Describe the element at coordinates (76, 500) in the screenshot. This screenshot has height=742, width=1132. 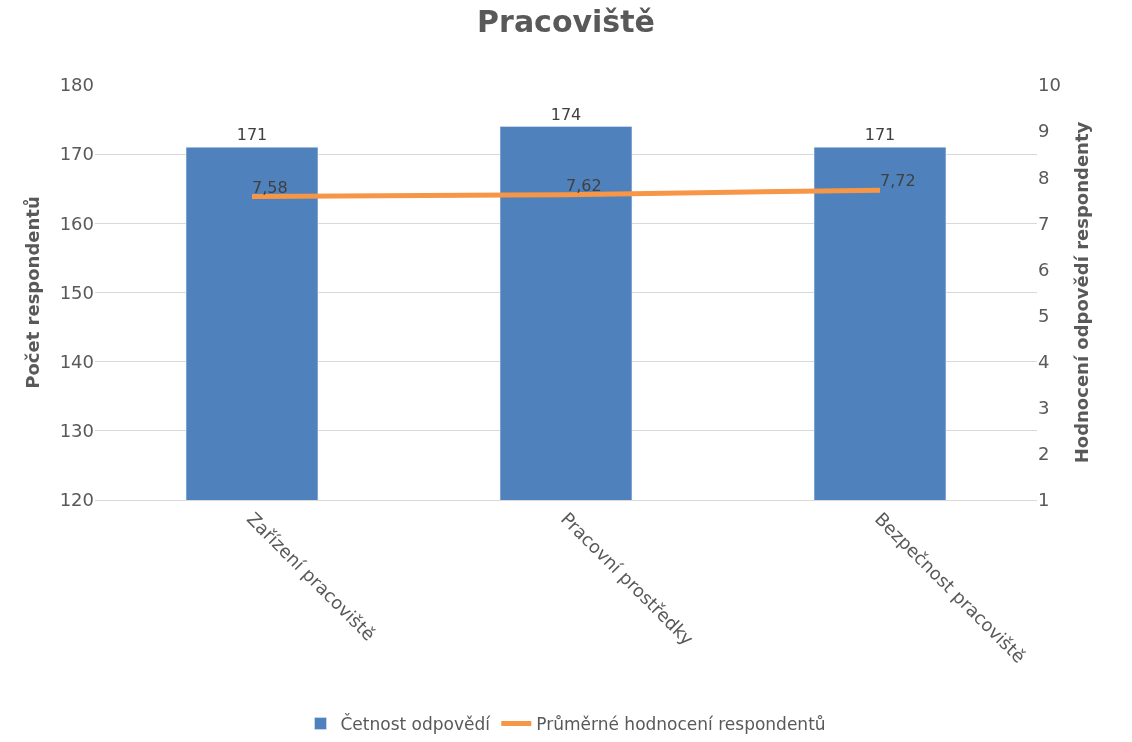
I see `y-tick-label: 120` at that location.